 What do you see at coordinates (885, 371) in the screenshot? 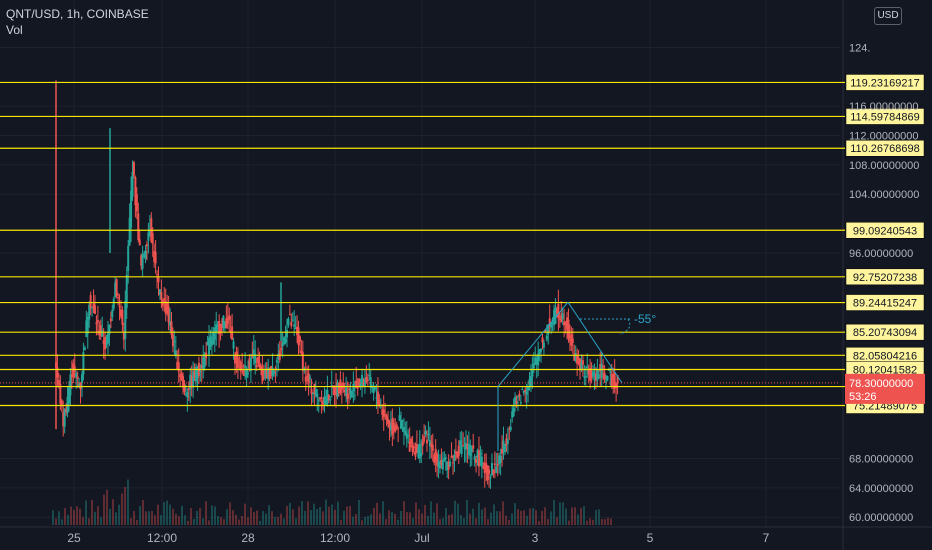
I see `level-label: 80.12041582` at bounding box center [885, 371].